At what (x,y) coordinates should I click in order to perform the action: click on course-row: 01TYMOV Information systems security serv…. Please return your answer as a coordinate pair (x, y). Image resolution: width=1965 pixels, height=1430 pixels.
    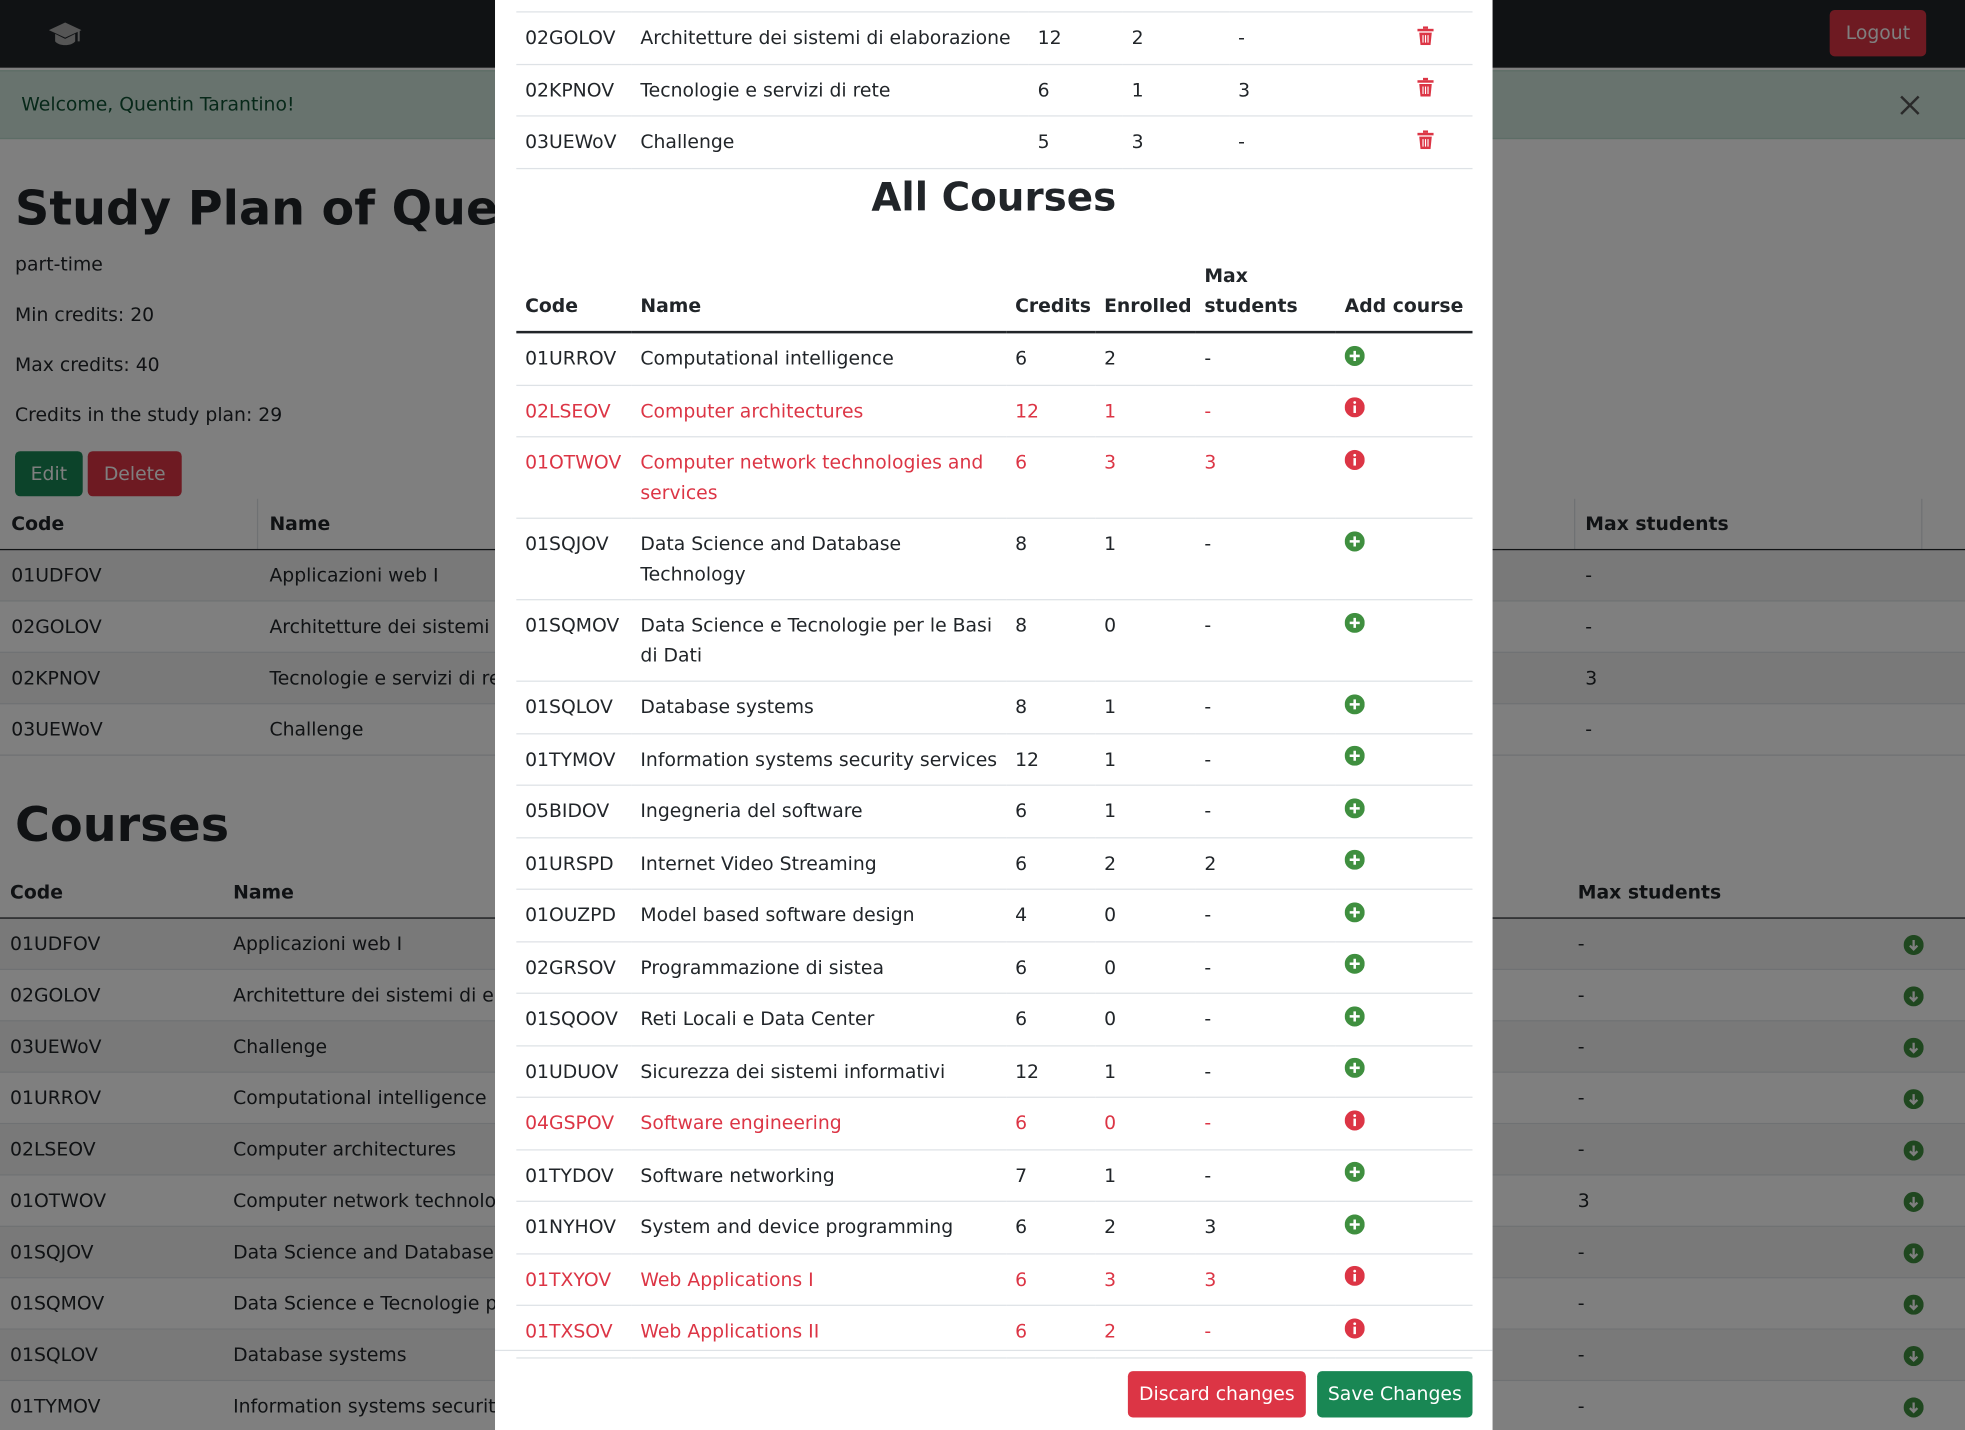
    Looking at the image, I should click on (994, 759).